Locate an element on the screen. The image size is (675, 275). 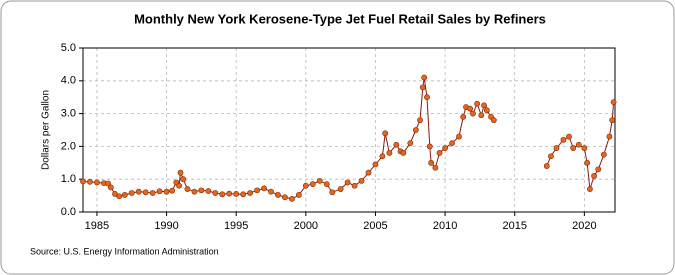
x-tick-label: 2015 is located at coordinates (514, 226).